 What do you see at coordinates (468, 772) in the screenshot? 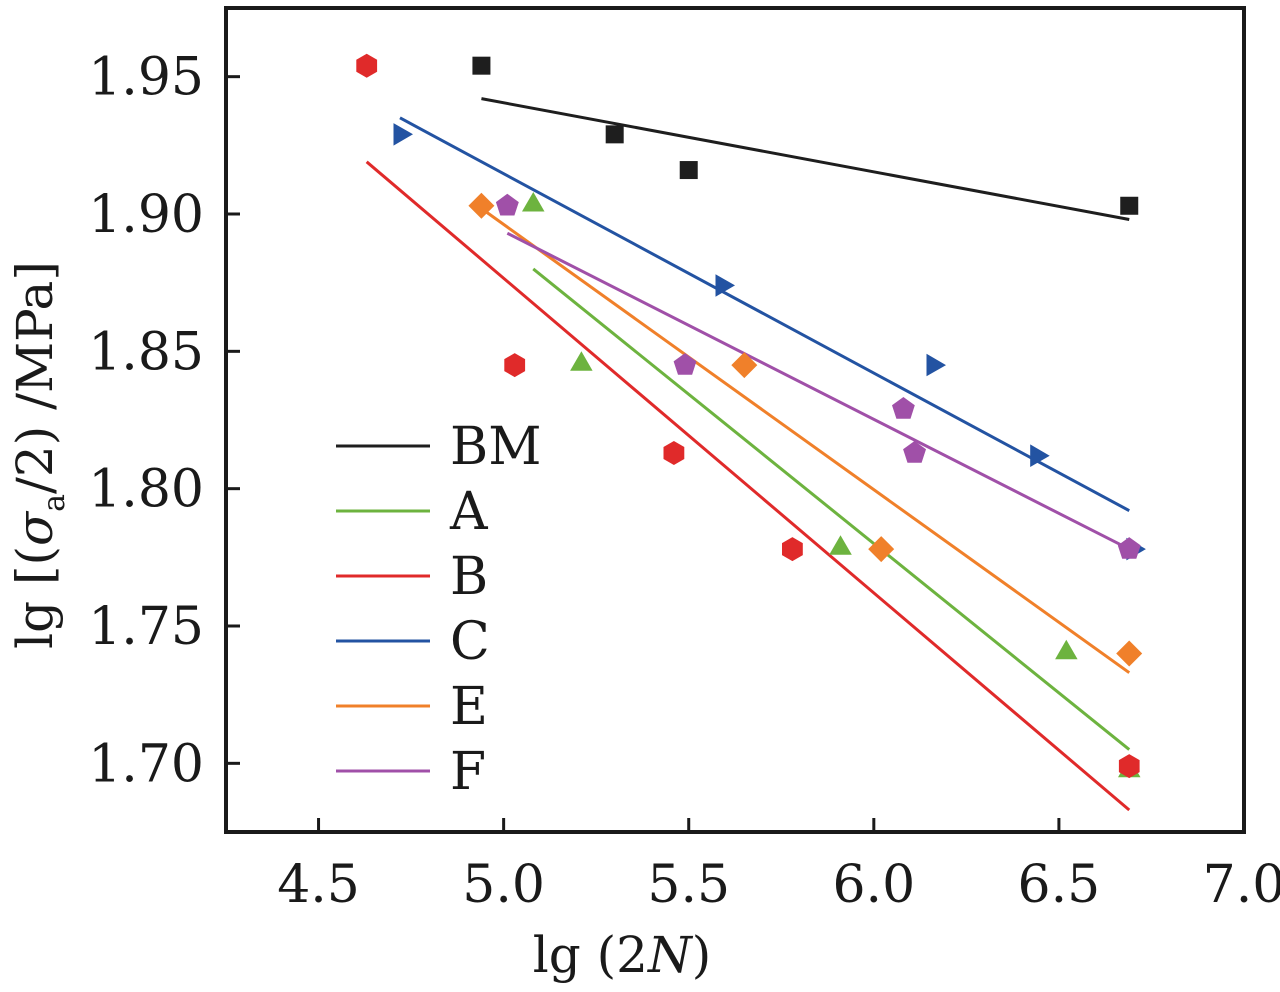
I see `legend-label-f: F` at bounding box center [468, 772].